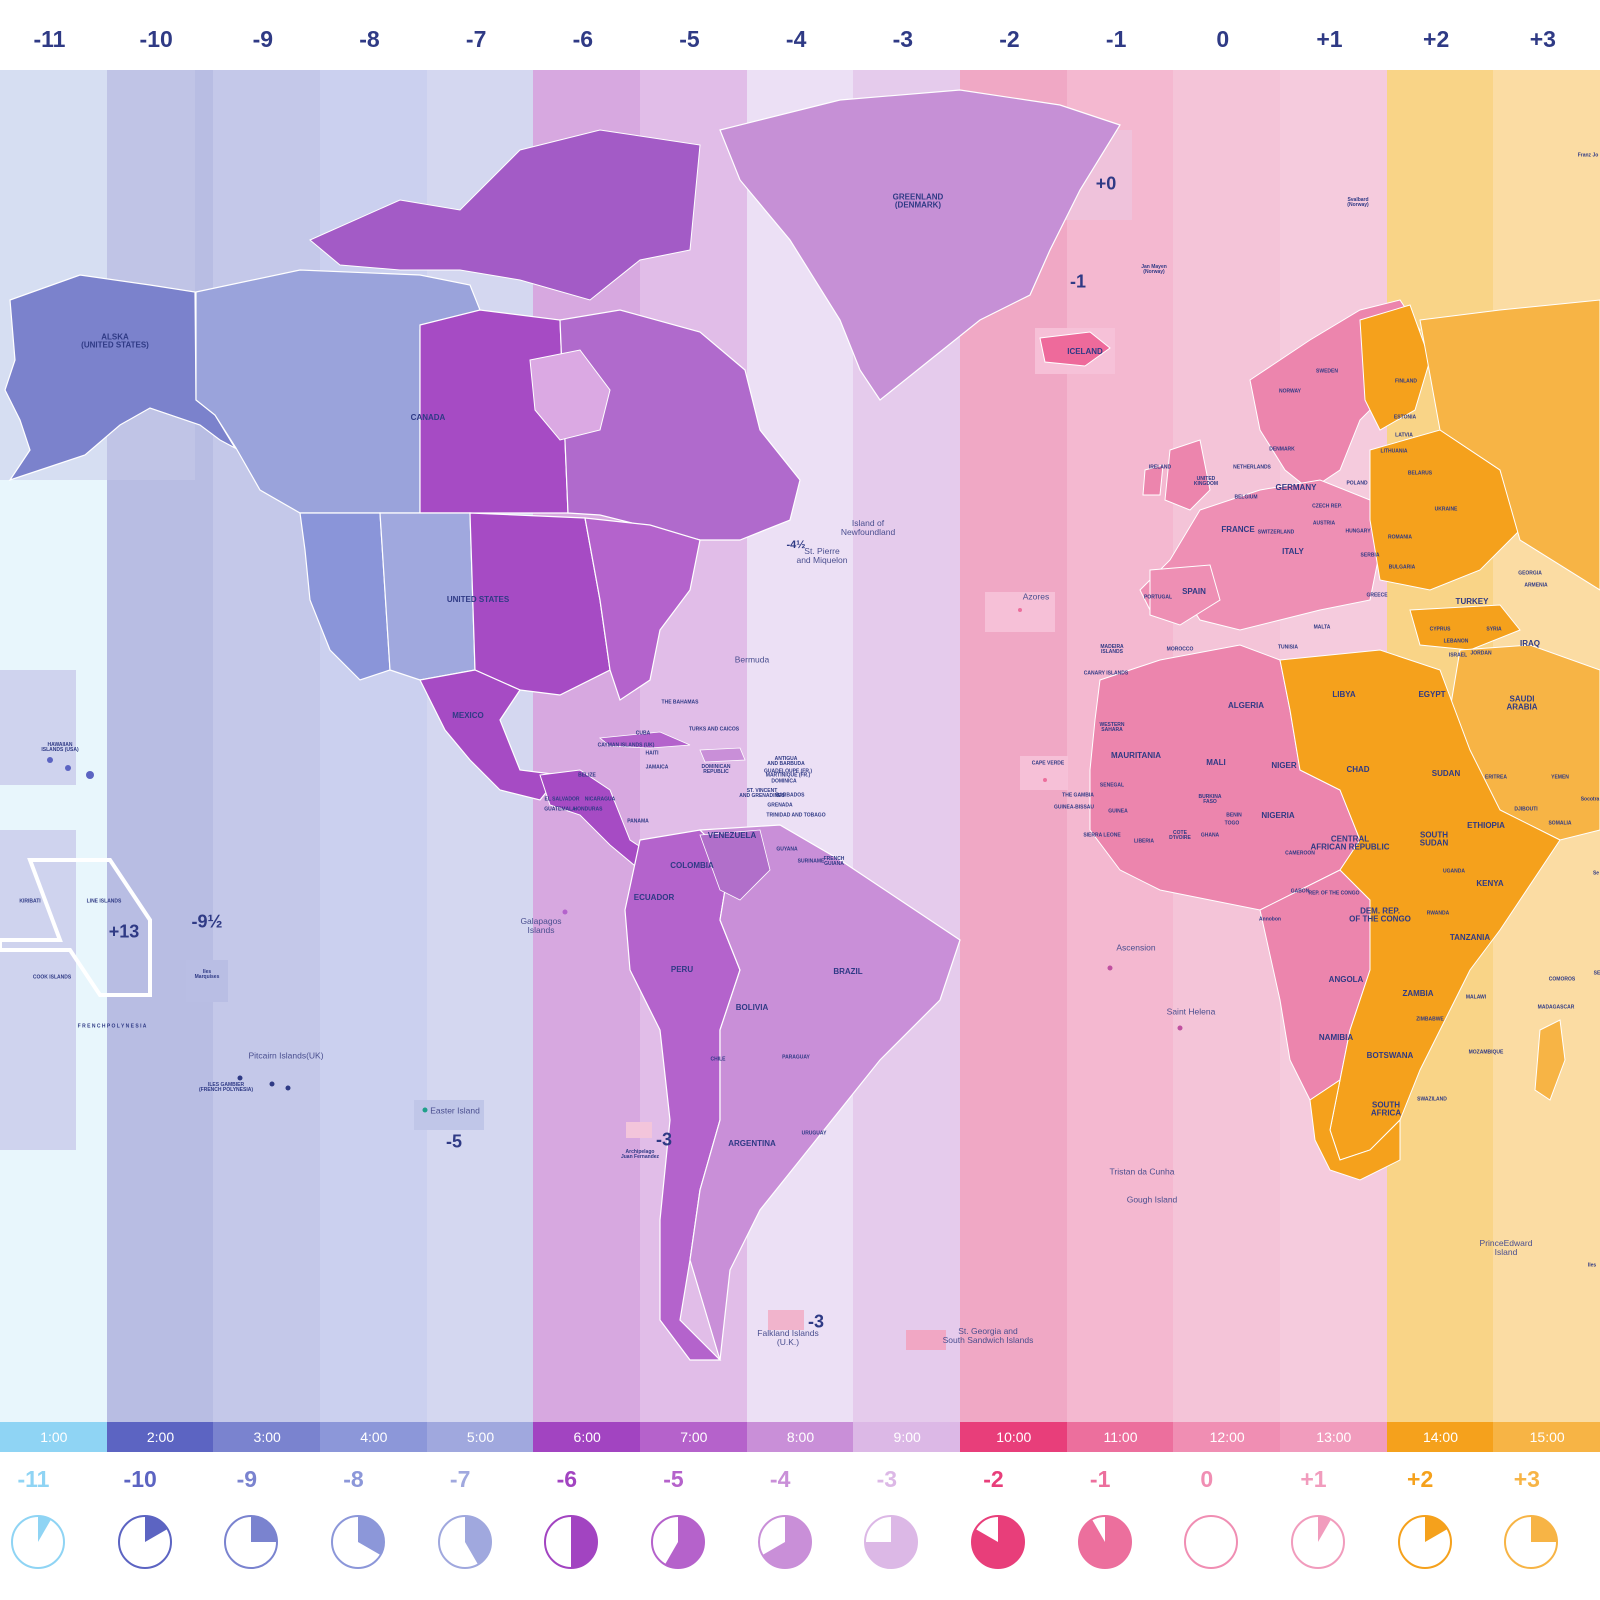  I want to click on landmass-south-america-east, so click(825, 1092).